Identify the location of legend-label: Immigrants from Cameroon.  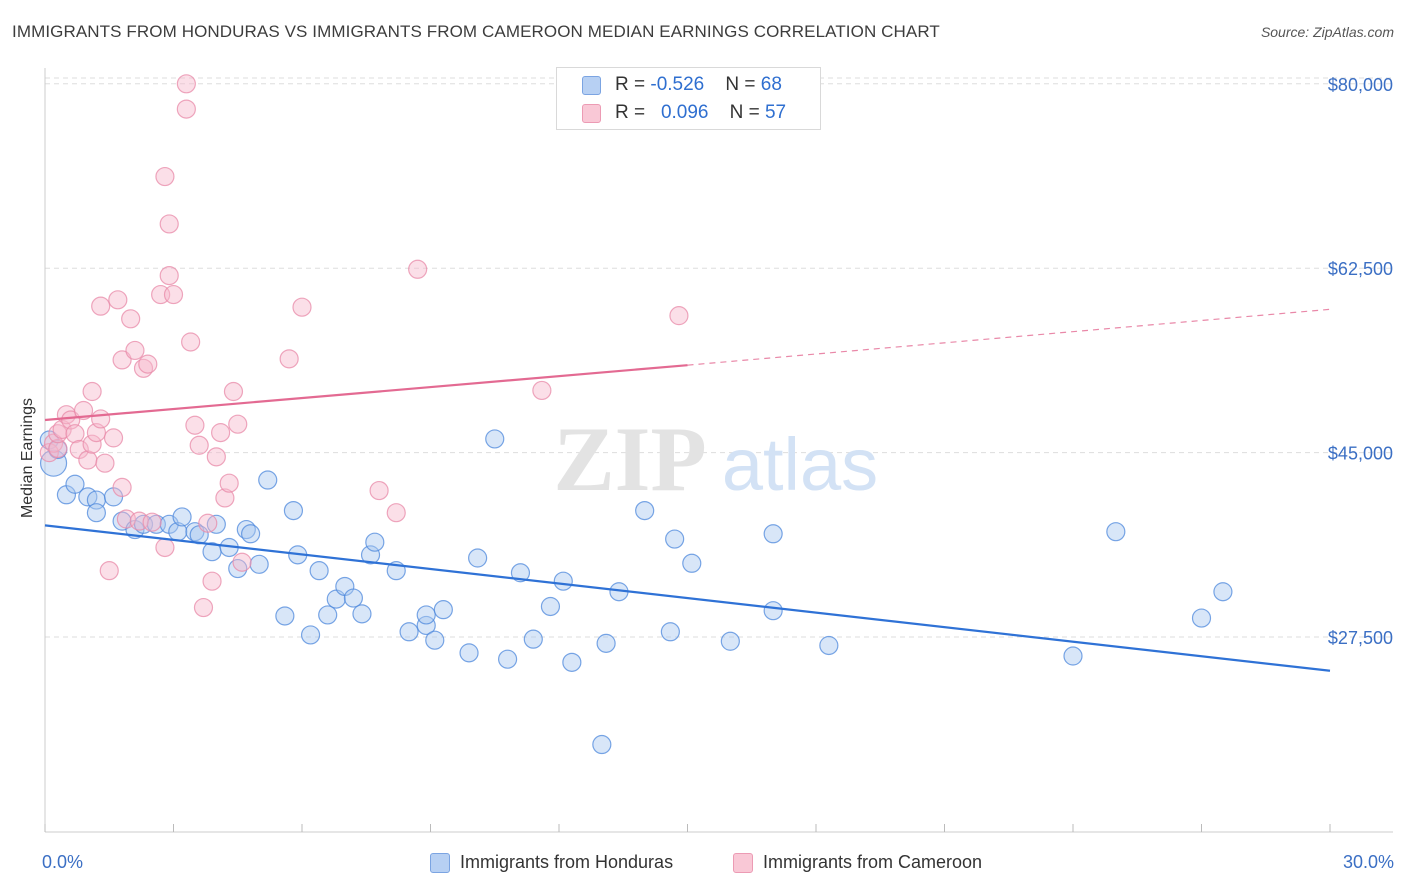
(873, 862).